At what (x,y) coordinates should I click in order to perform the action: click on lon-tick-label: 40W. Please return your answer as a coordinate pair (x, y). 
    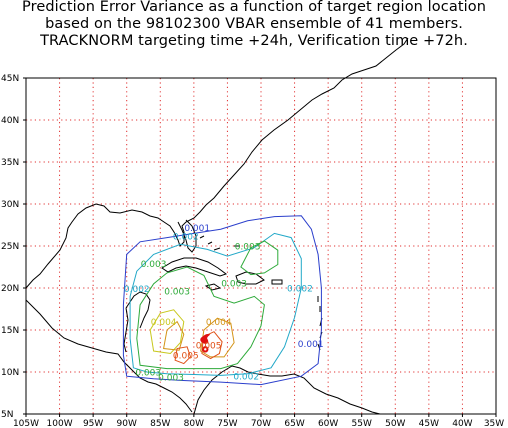
    Looking at the image, I should click on (462, 423).